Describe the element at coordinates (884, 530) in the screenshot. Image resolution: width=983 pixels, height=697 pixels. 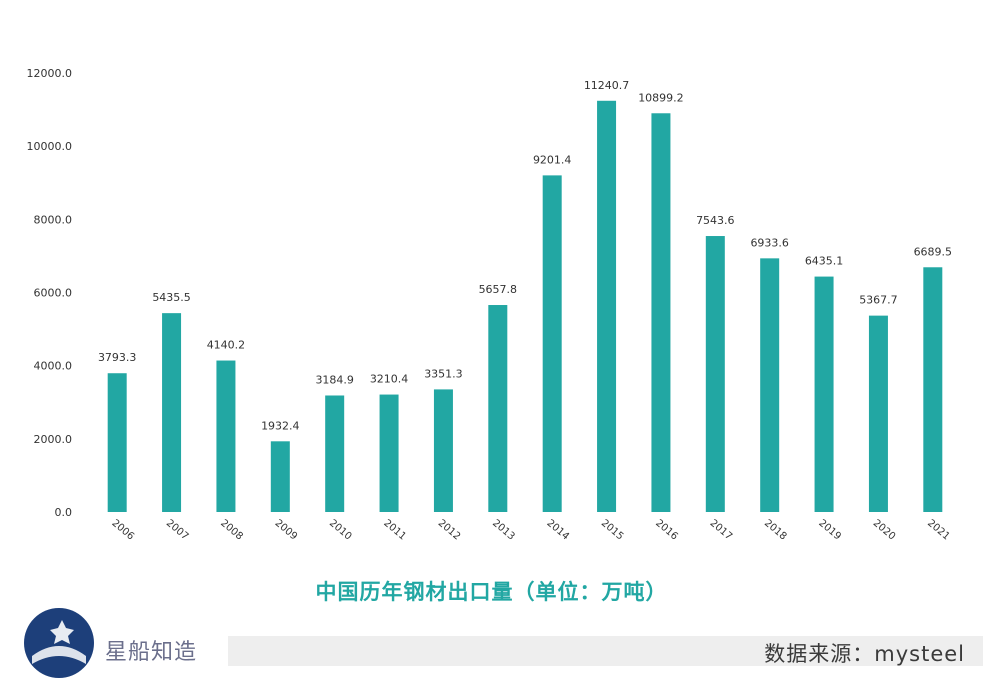
I see `x-tick-label-2020: 2020` at that location.